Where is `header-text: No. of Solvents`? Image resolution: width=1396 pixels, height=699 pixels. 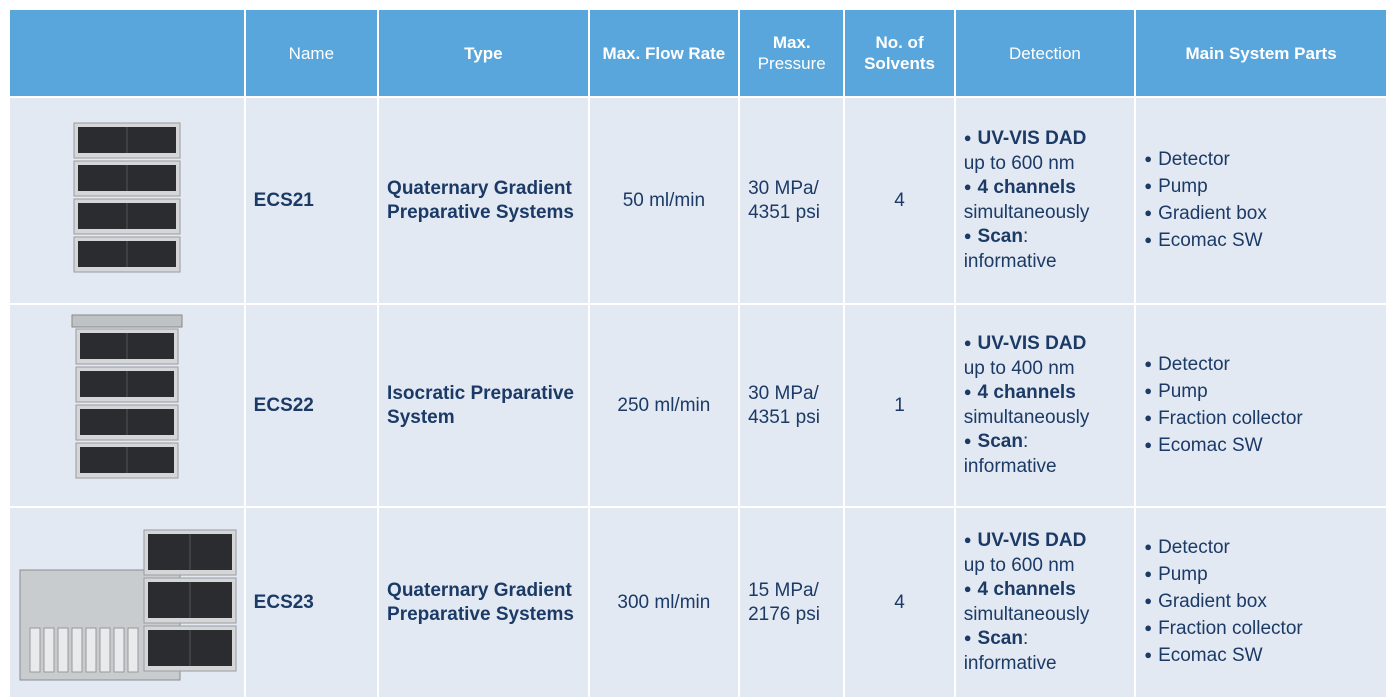
header-text: No. of Solvents is located at coordinates (899, 53).